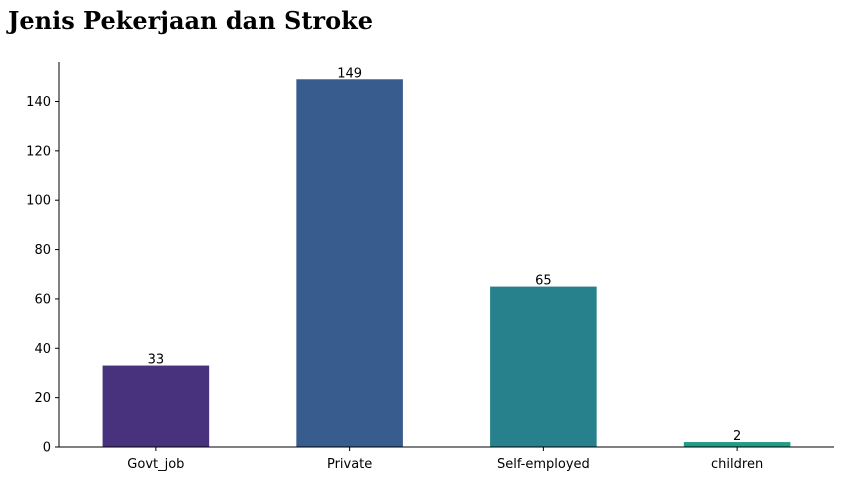 The image size is (844, 481). I want to click on bar-self-employed, so click(543, 366).